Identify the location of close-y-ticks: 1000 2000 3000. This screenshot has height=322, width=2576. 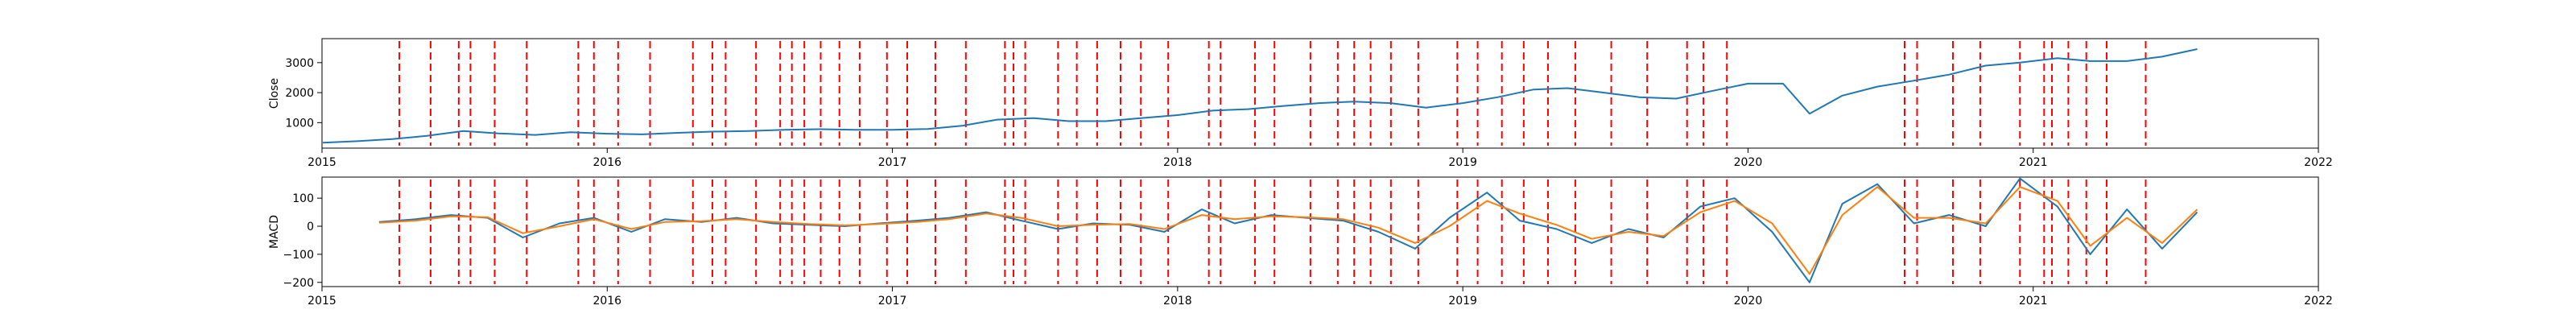
(303, 93).